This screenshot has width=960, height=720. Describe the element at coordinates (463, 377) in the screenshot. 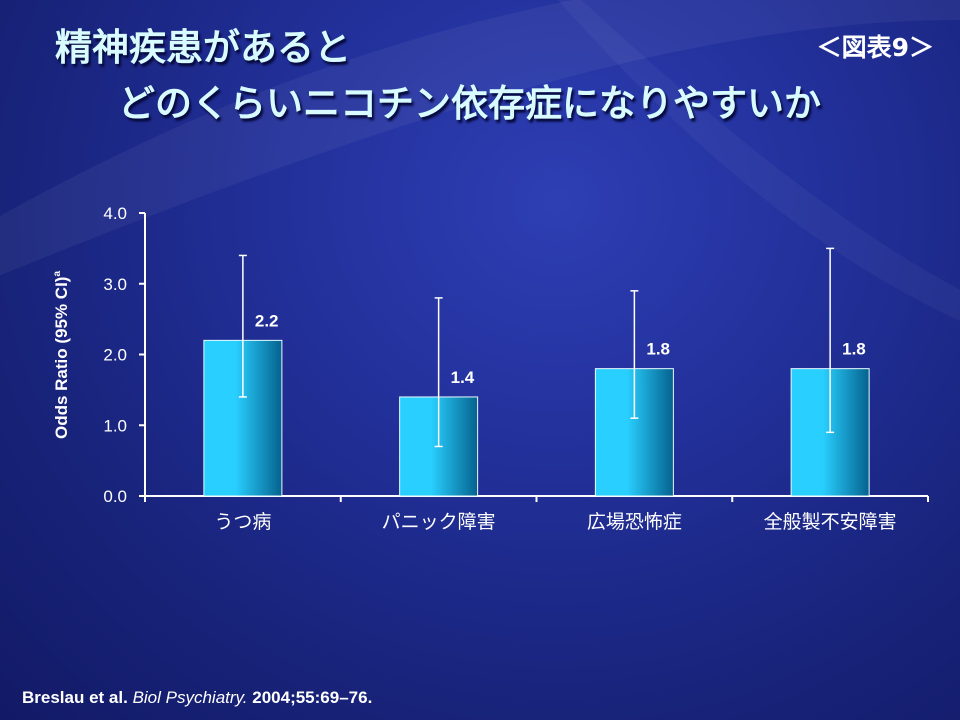

I see `data-label: 1.4` at that location.